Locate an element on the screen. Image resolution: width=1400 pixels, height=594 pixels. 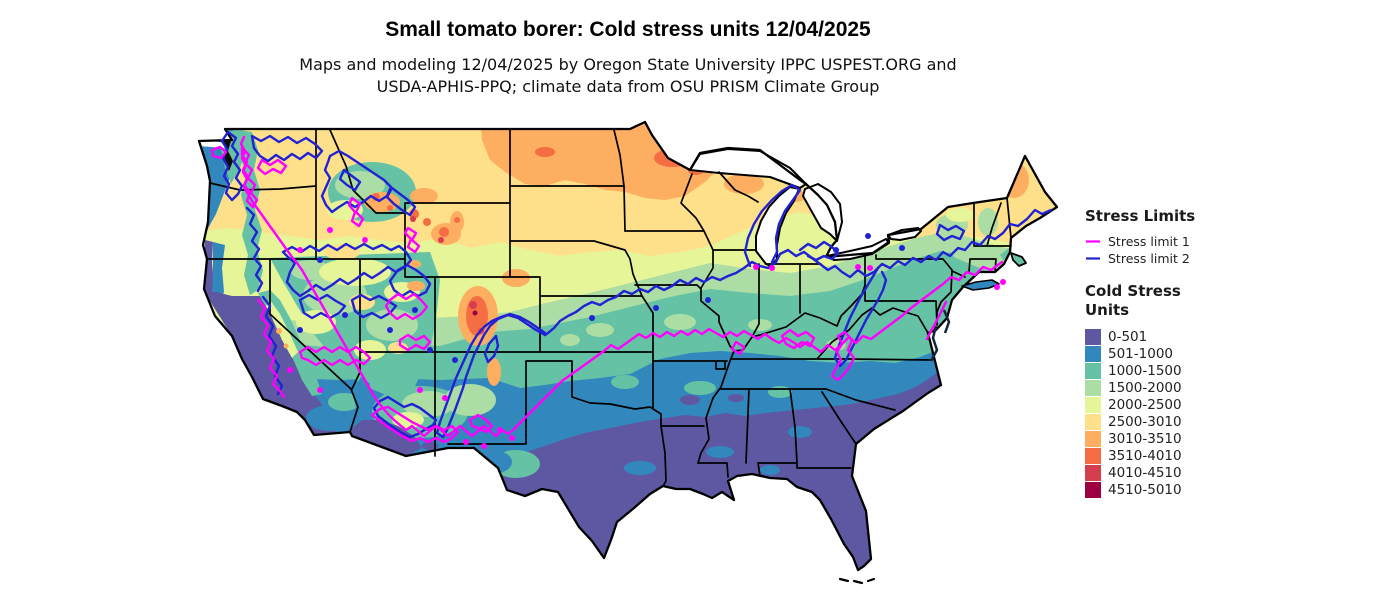
legend-class-row: 2000-2500 is located at coordinates (1195, 404).